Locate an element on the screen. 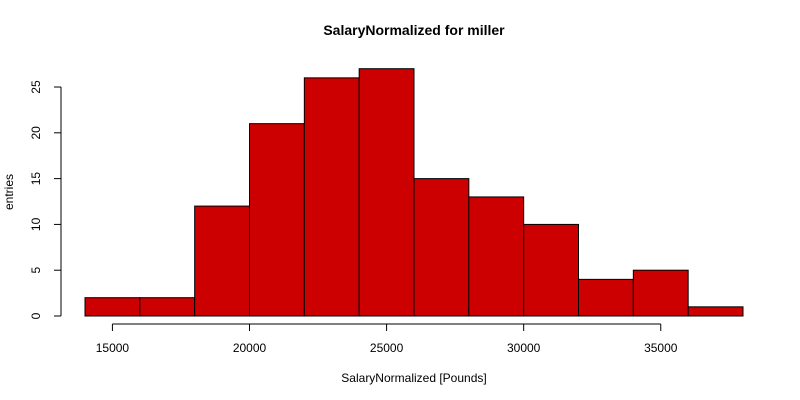  y-axis-label: entries is located at coordinates (9, 192).